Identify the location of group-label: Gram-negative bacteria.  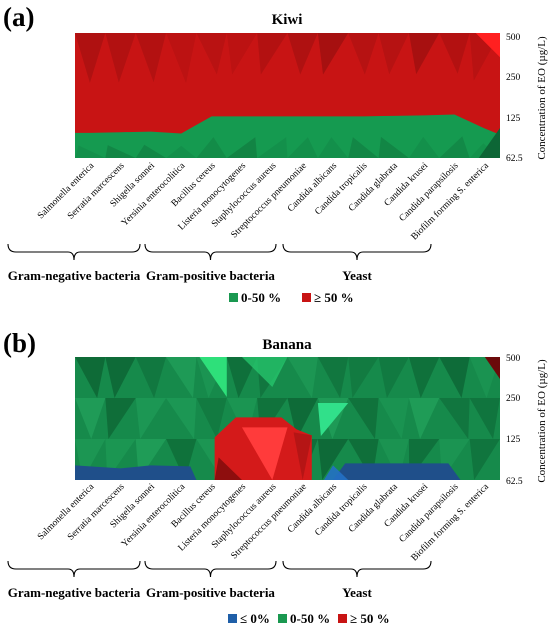
(74, 592).